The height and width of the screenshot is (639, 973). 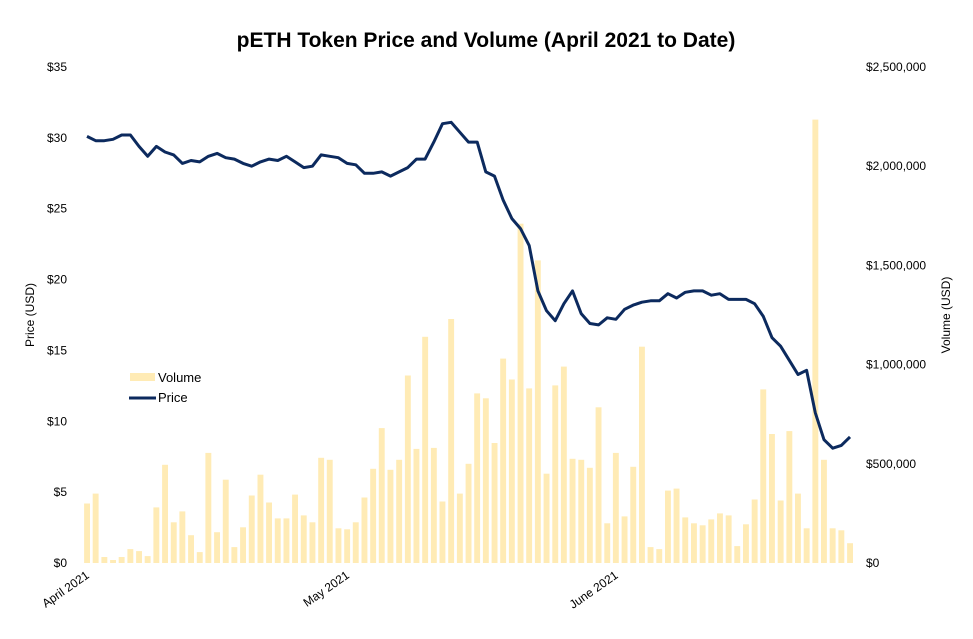 What do you see at coordinates (57, 280) in the screenshot?
I see `left-tick-label: $20` at bounding box center [57, 280].